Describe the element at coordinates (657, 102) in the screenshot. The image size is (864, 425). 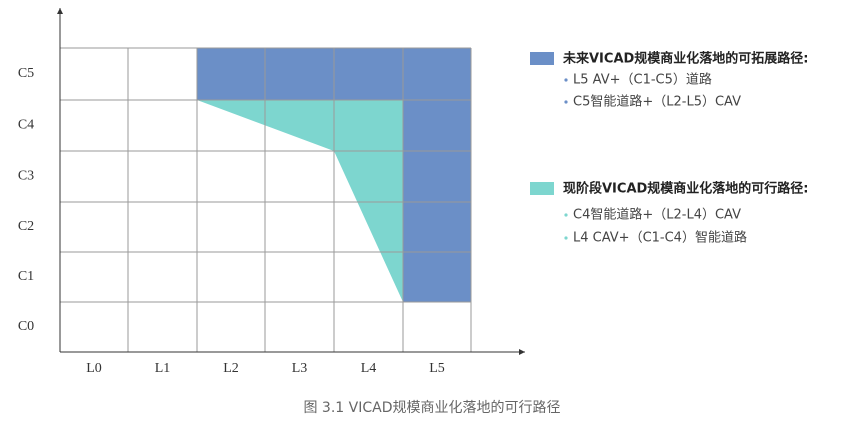
I see `legend-item: C5智能道路+（L2-L5）CAV` at that location.